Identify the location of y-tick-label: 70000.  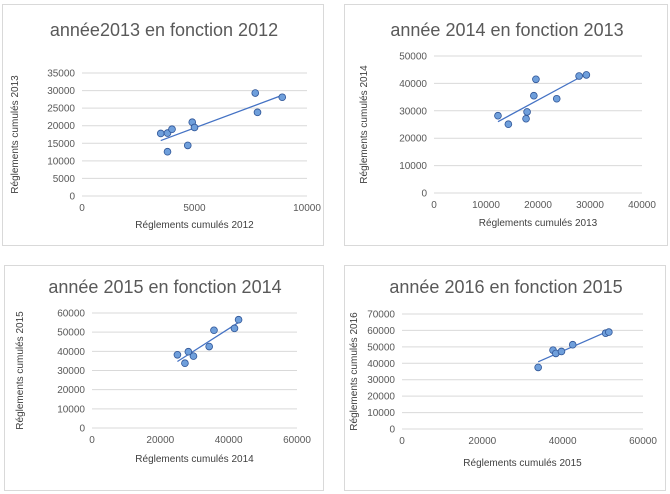
(381, 315).